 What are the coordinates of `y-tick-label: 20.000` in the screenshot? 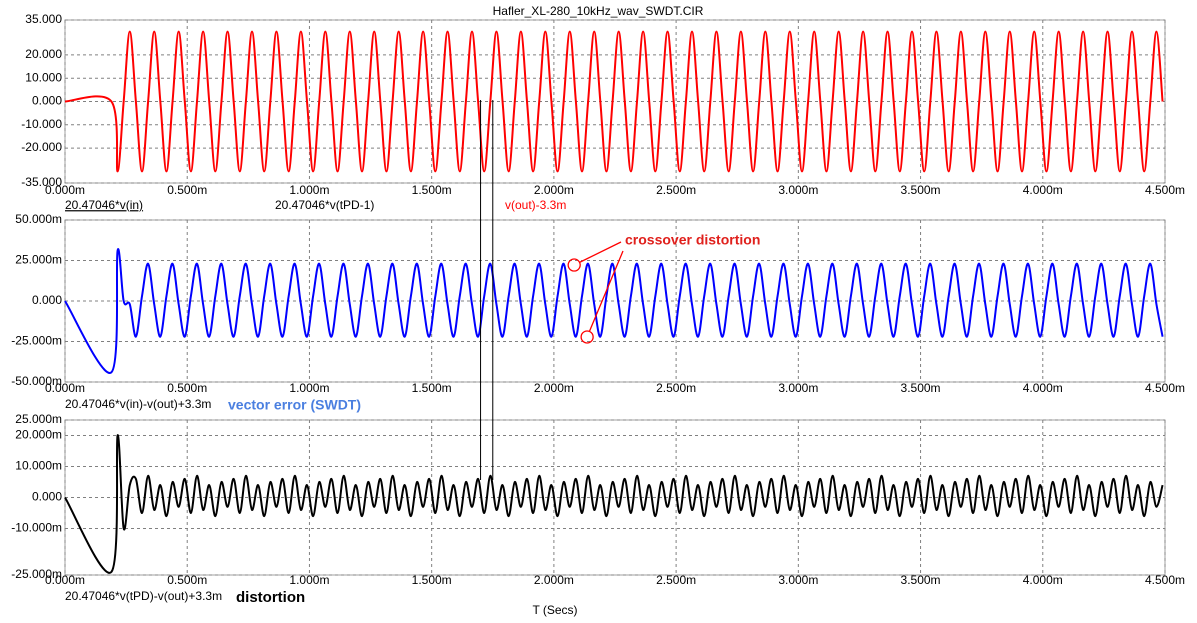 It's located at (43, 54).